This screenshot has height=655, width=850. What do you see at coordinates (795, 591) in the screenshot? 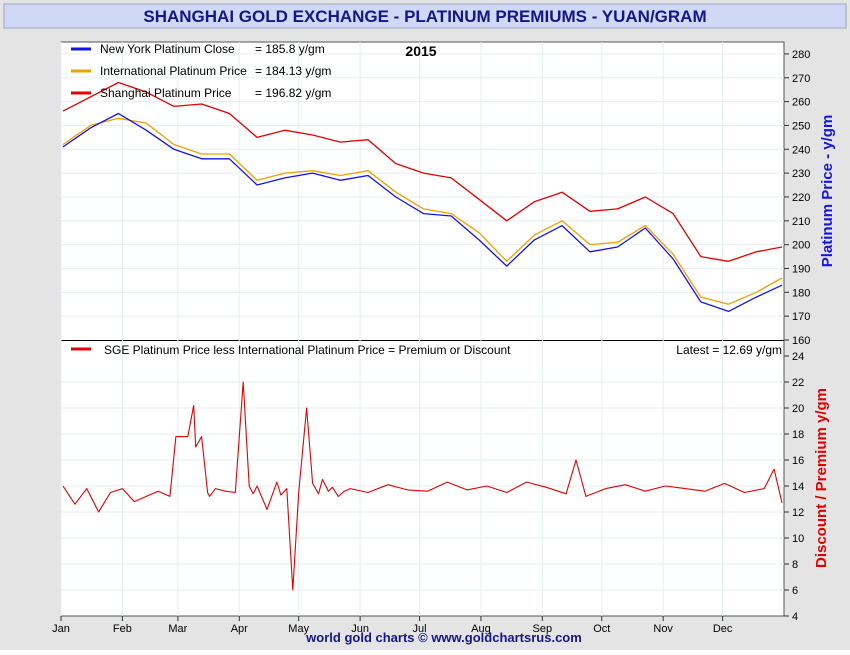
I see `premium-y-tick-label: 6` at bounding box center [795, 591].